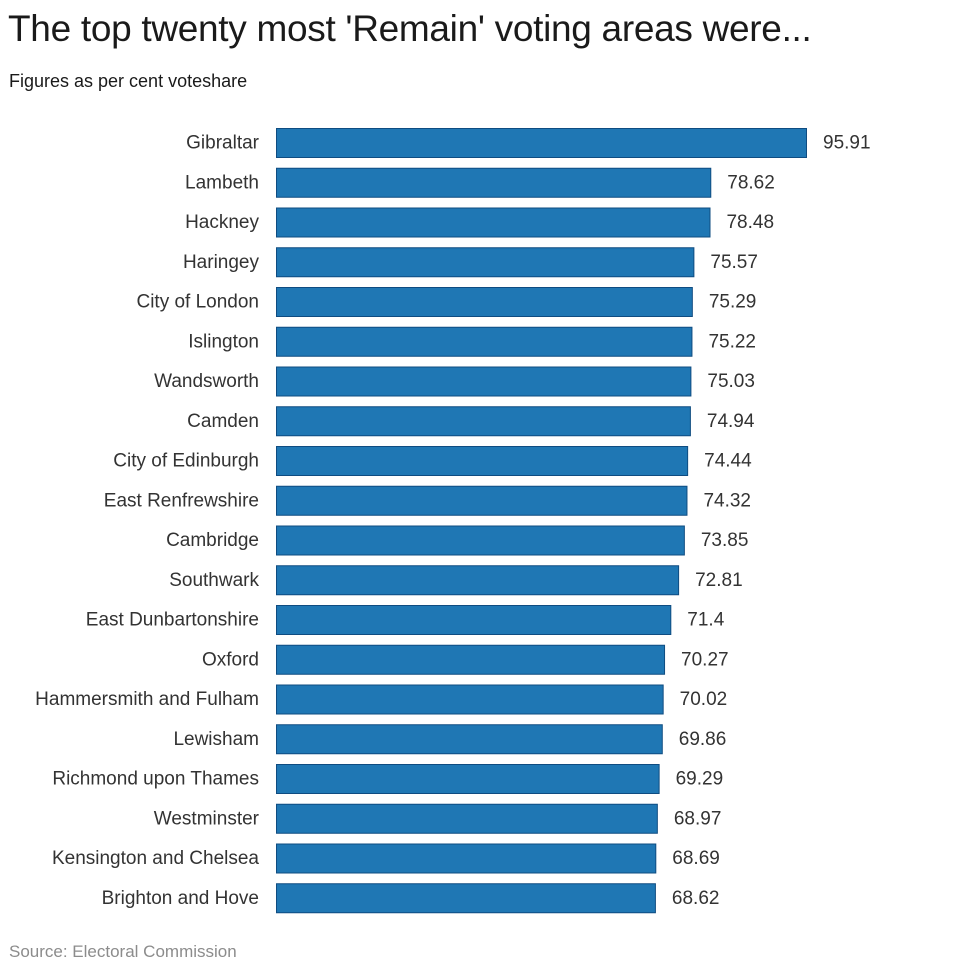 Image resolution: width=980 pixels, height=973 pixels. Describe the element at coordinates (222, 222) in the screenshot. I see `category-label: Hackney` at that location.